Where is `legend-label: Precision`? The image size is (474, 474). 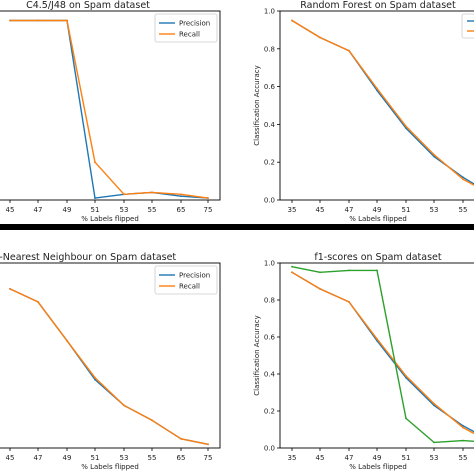
legend-label: Precision is located at coordinates (194, 276).